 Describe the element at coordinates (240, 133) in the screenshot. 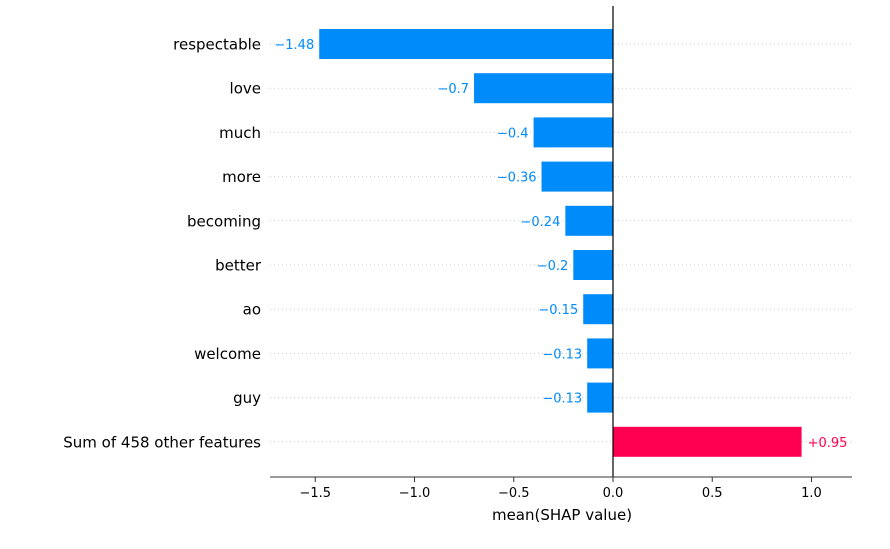

I see `feature-label: much` at that location.